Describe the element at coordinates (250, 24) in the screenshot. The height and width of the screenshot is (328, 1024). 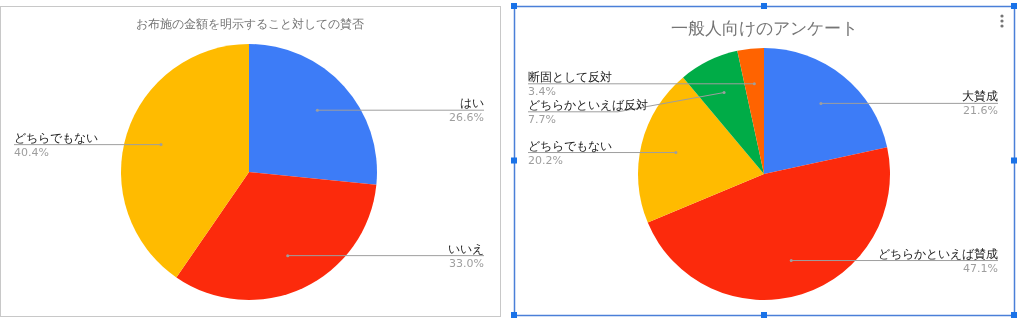
I see `chart-title: お布施の金額を明示すること対しての賛否` at that location.